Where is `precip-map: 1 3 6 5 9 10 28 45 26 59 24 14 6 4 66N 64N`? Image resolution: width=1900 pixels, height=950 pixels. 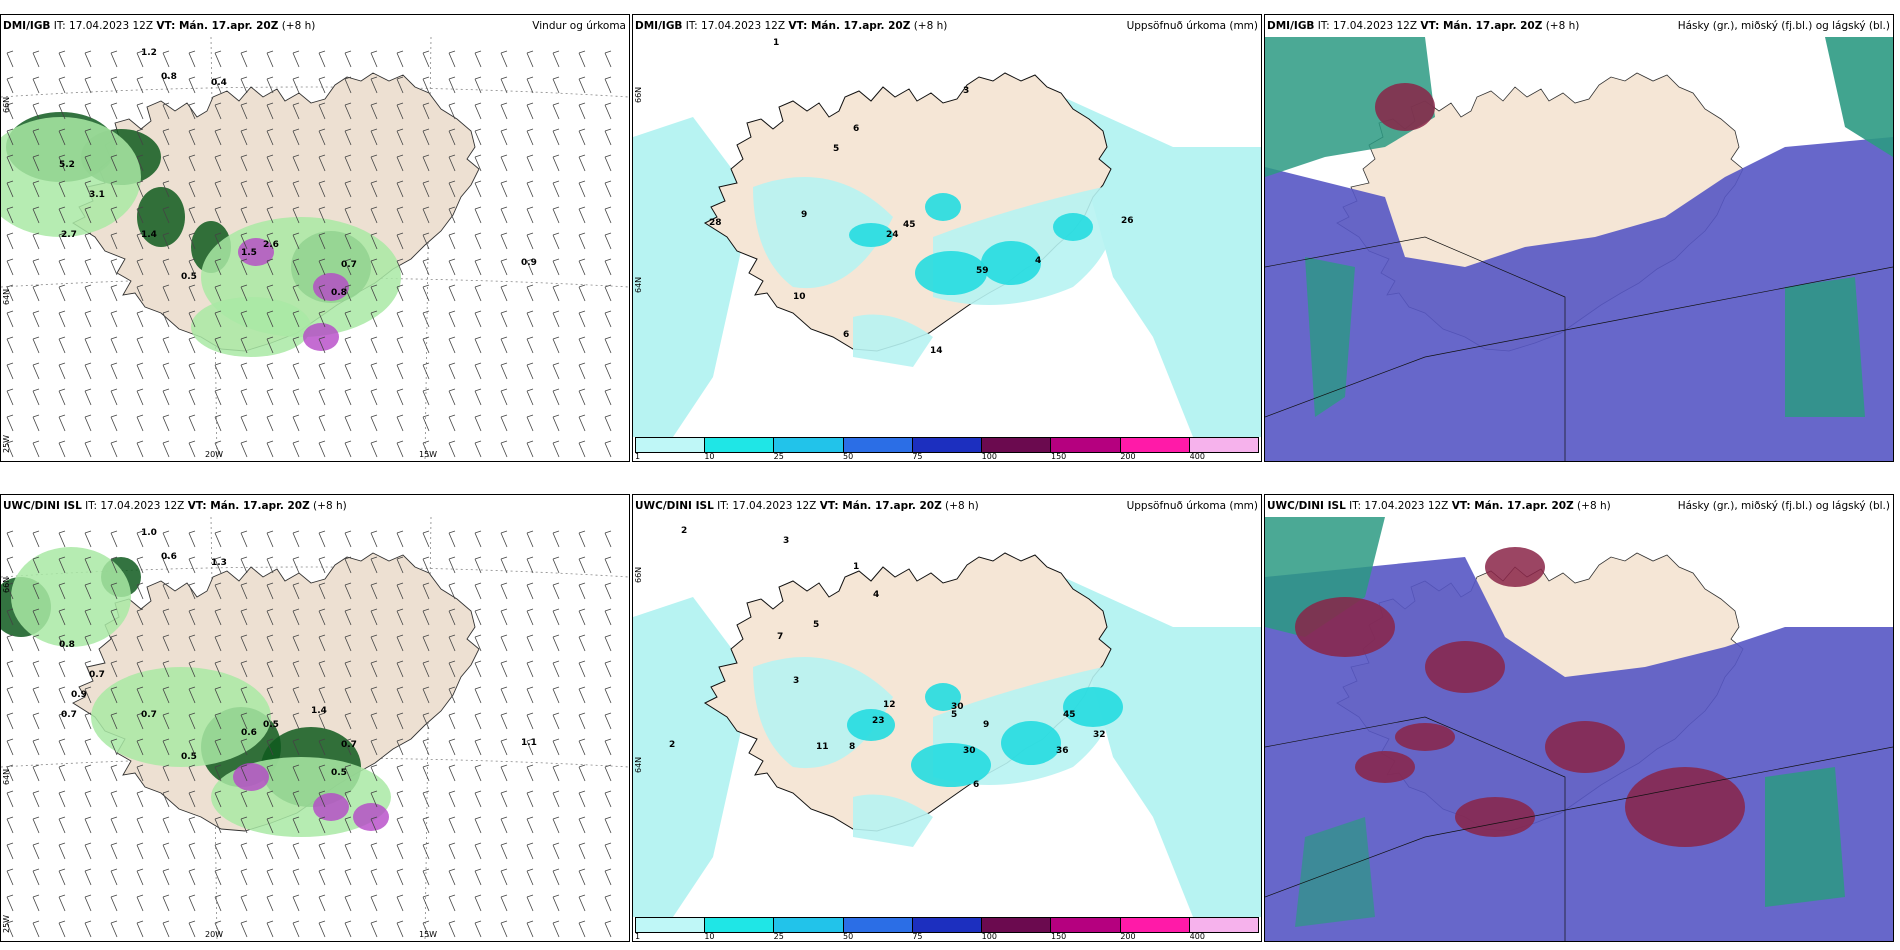
precip-map: 1 3 6 5 9 10 28 45 26 59 24 14 6 4 66N 64N is located at coordinates (947, 249).